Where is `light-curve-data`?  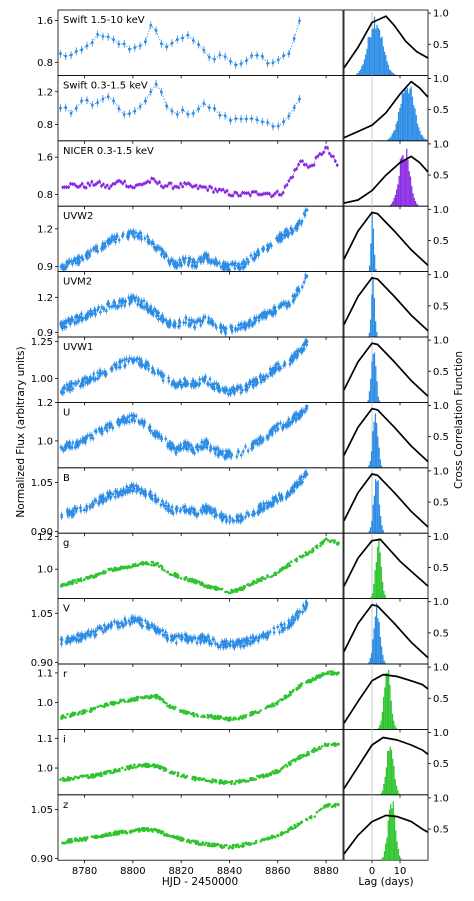 light-curve-data is located at coordinates (200, 172).